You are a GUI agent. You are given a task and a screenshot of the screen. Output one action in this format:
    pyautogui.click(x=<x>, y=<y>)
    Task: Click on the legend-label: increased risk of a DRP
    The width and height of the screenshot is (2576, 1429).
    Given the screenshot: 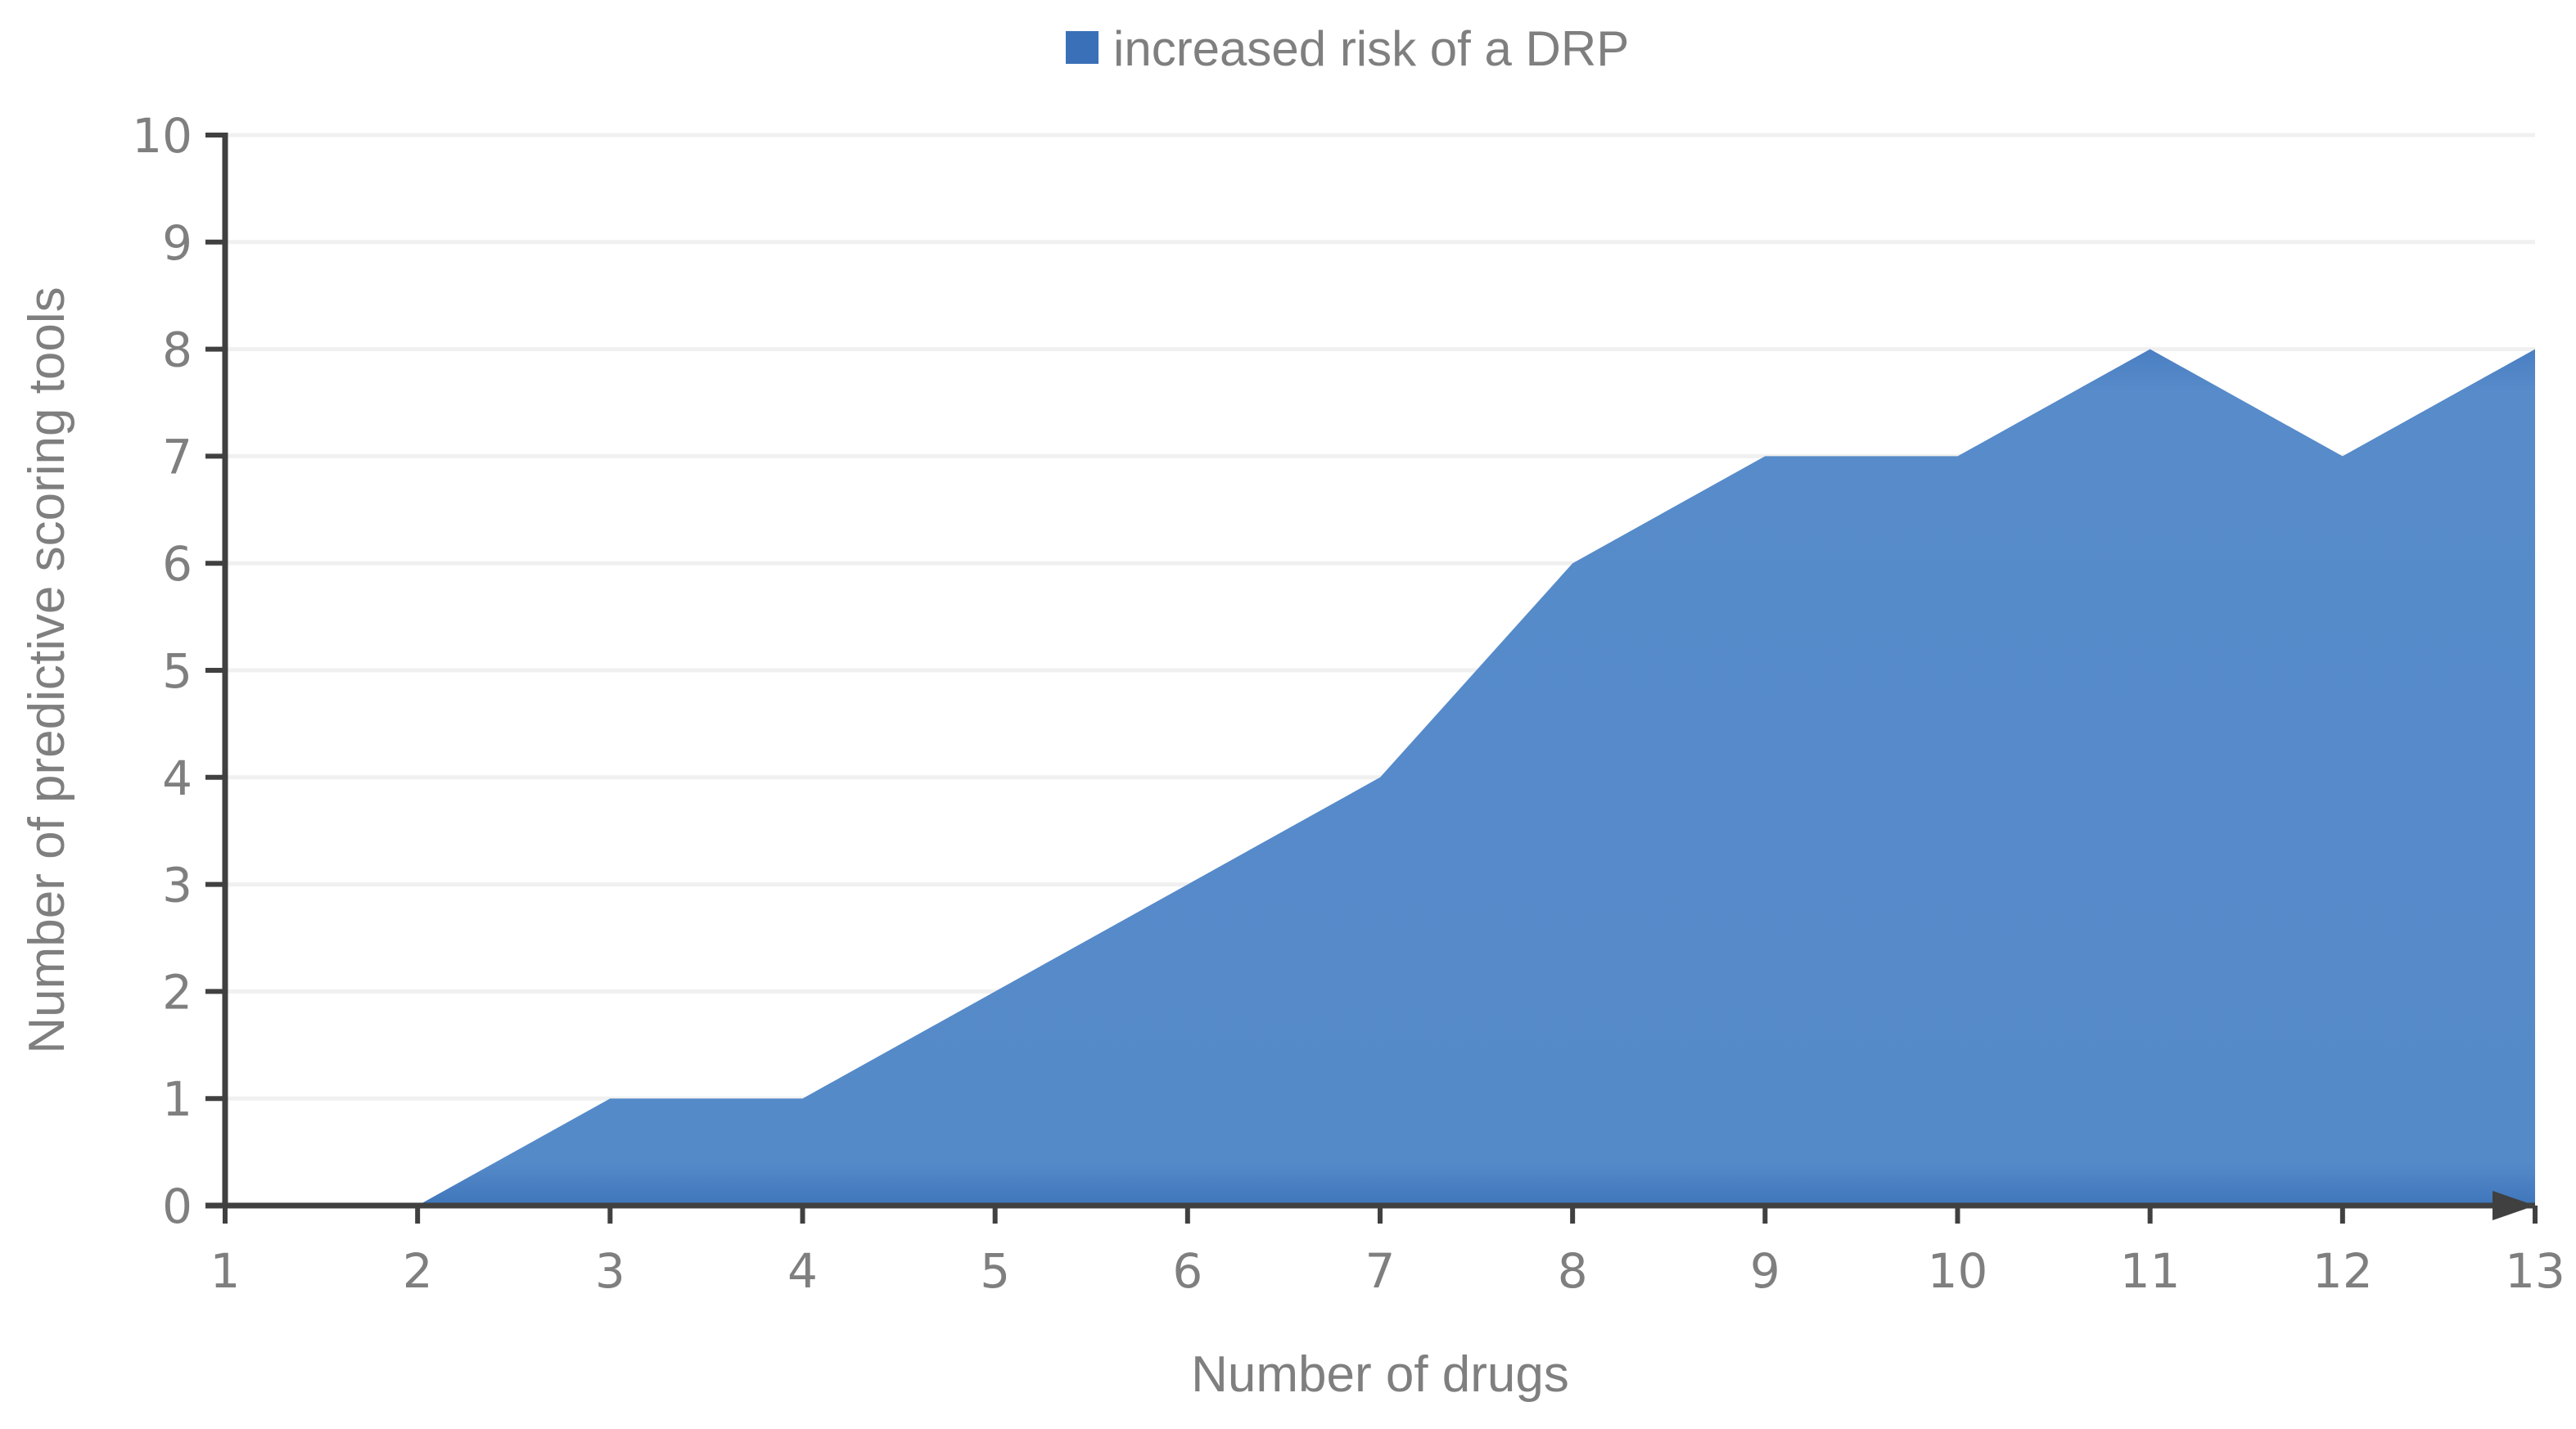 What is the action you would take?
    pyautogui.click(x=1371, y=48)
    